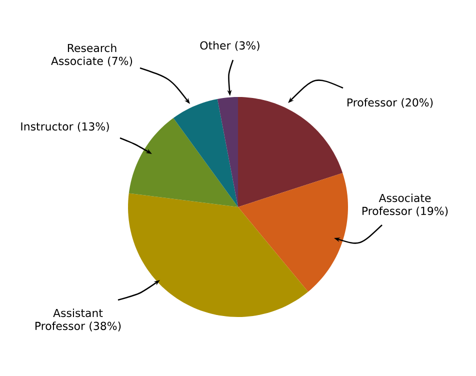 The height and width of the screenshot is (376, 476). I want to click on slice-label: Associate Professor (19%), so click(405, 205).